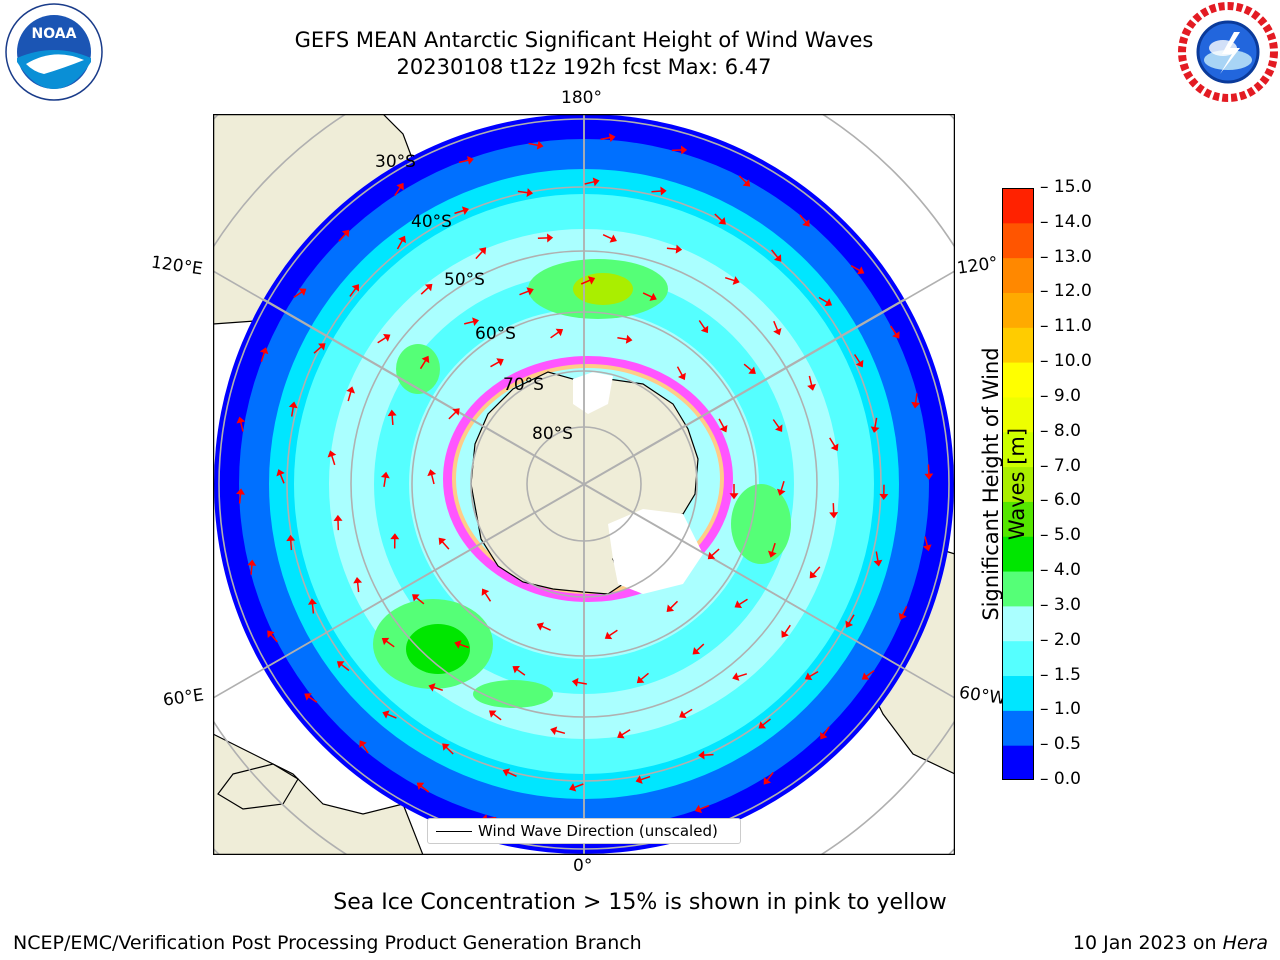  I want to click on map-subtitle: 20230108 t12z 192h fcst Max: 6.47, so click(584, 67).